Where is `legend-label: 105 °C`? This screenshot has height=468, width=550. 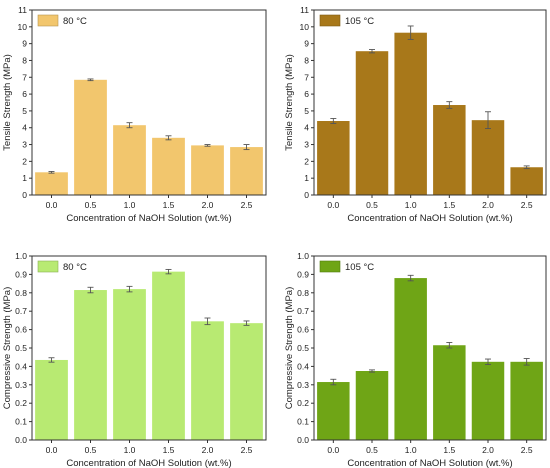 legend-label: 105 °C is located at coordinates (359, 21).